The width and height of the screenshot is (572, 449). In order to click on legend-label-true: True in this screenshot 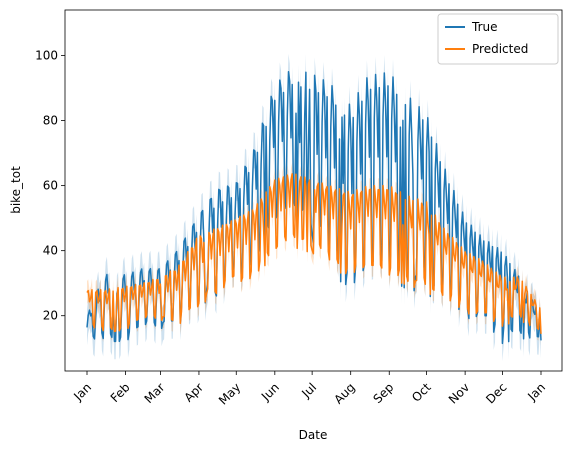, I will do `click(484, 27)`.